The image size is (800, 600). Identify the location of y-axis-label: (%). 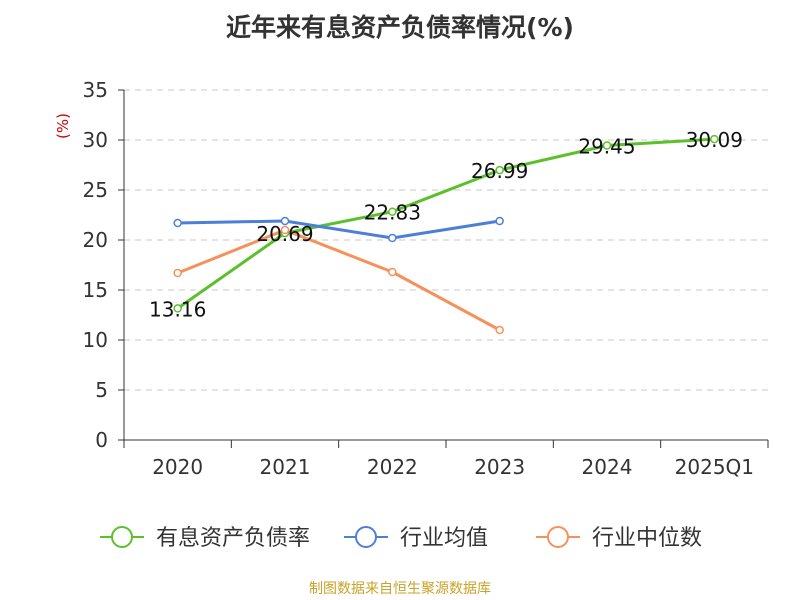
(63, 126).